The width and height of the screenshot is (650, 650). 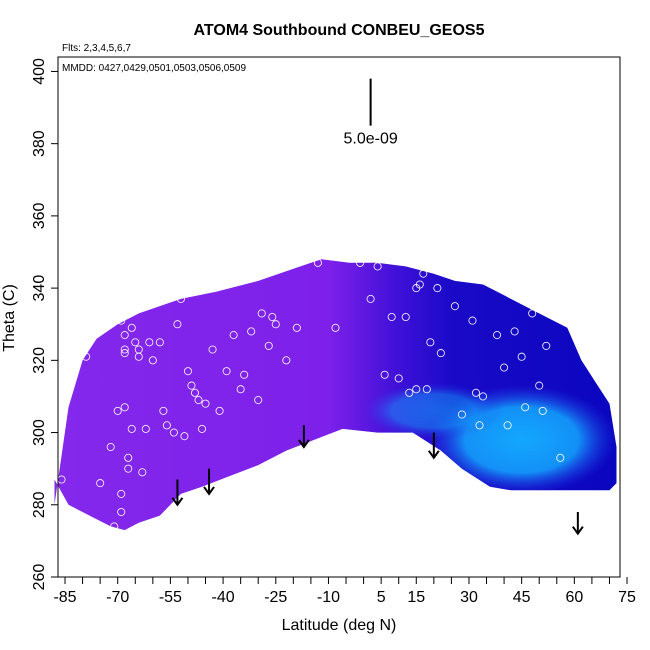 I want to click on dates-label: MMDD: 0427,0429,0501,0503,0506,0509, so click(x=154, y=68).